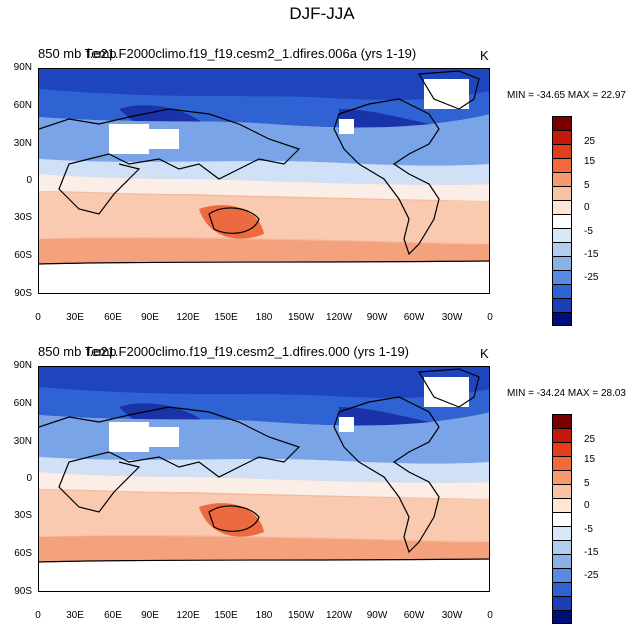  What do you see at coordinates (322, 13) in the screenshot?
I see `figure-title: DJF-JJA` at bounding box center [322, 13].